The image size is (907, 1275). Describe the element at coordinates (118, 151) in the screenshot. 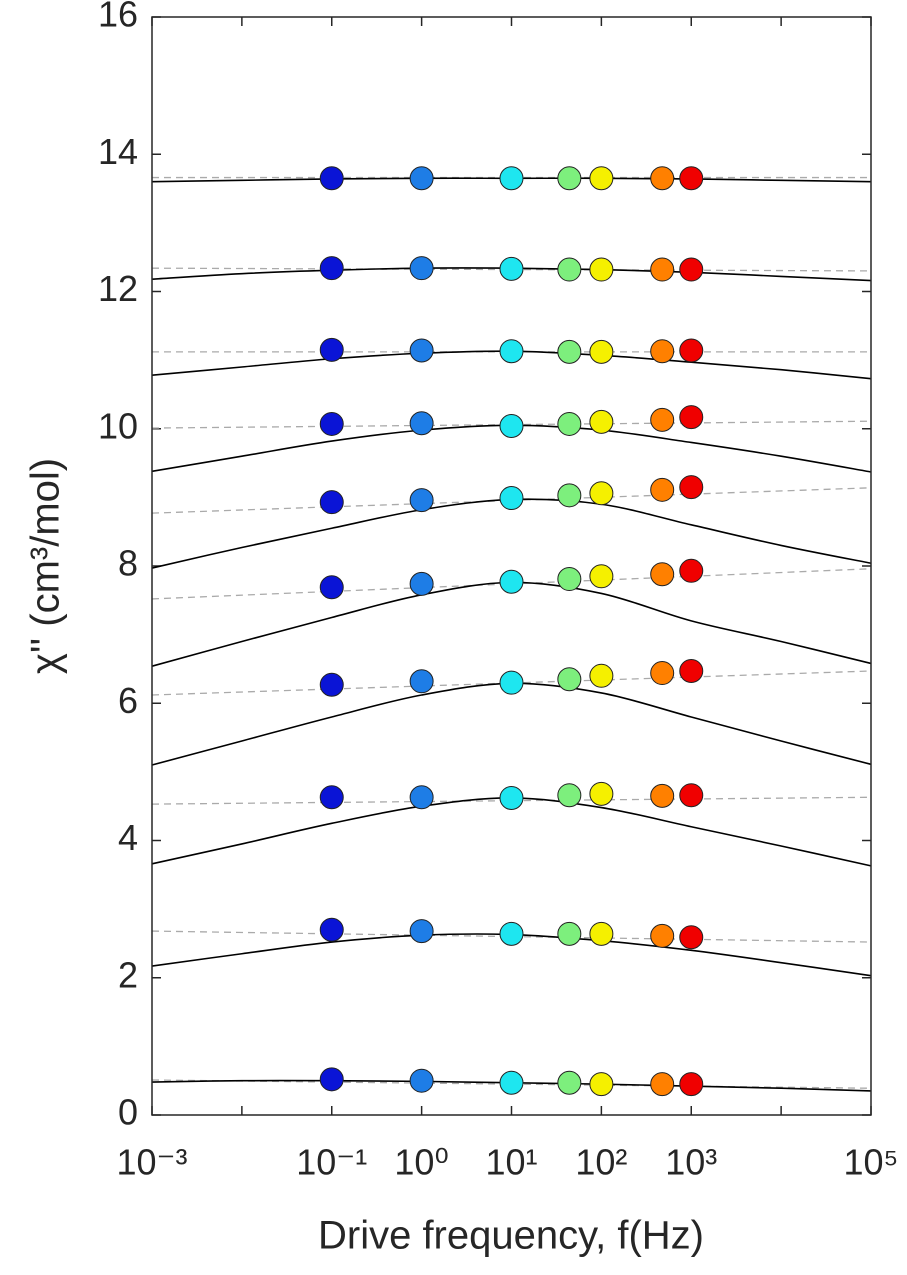

I see `y-tick-label: 14` at that location.